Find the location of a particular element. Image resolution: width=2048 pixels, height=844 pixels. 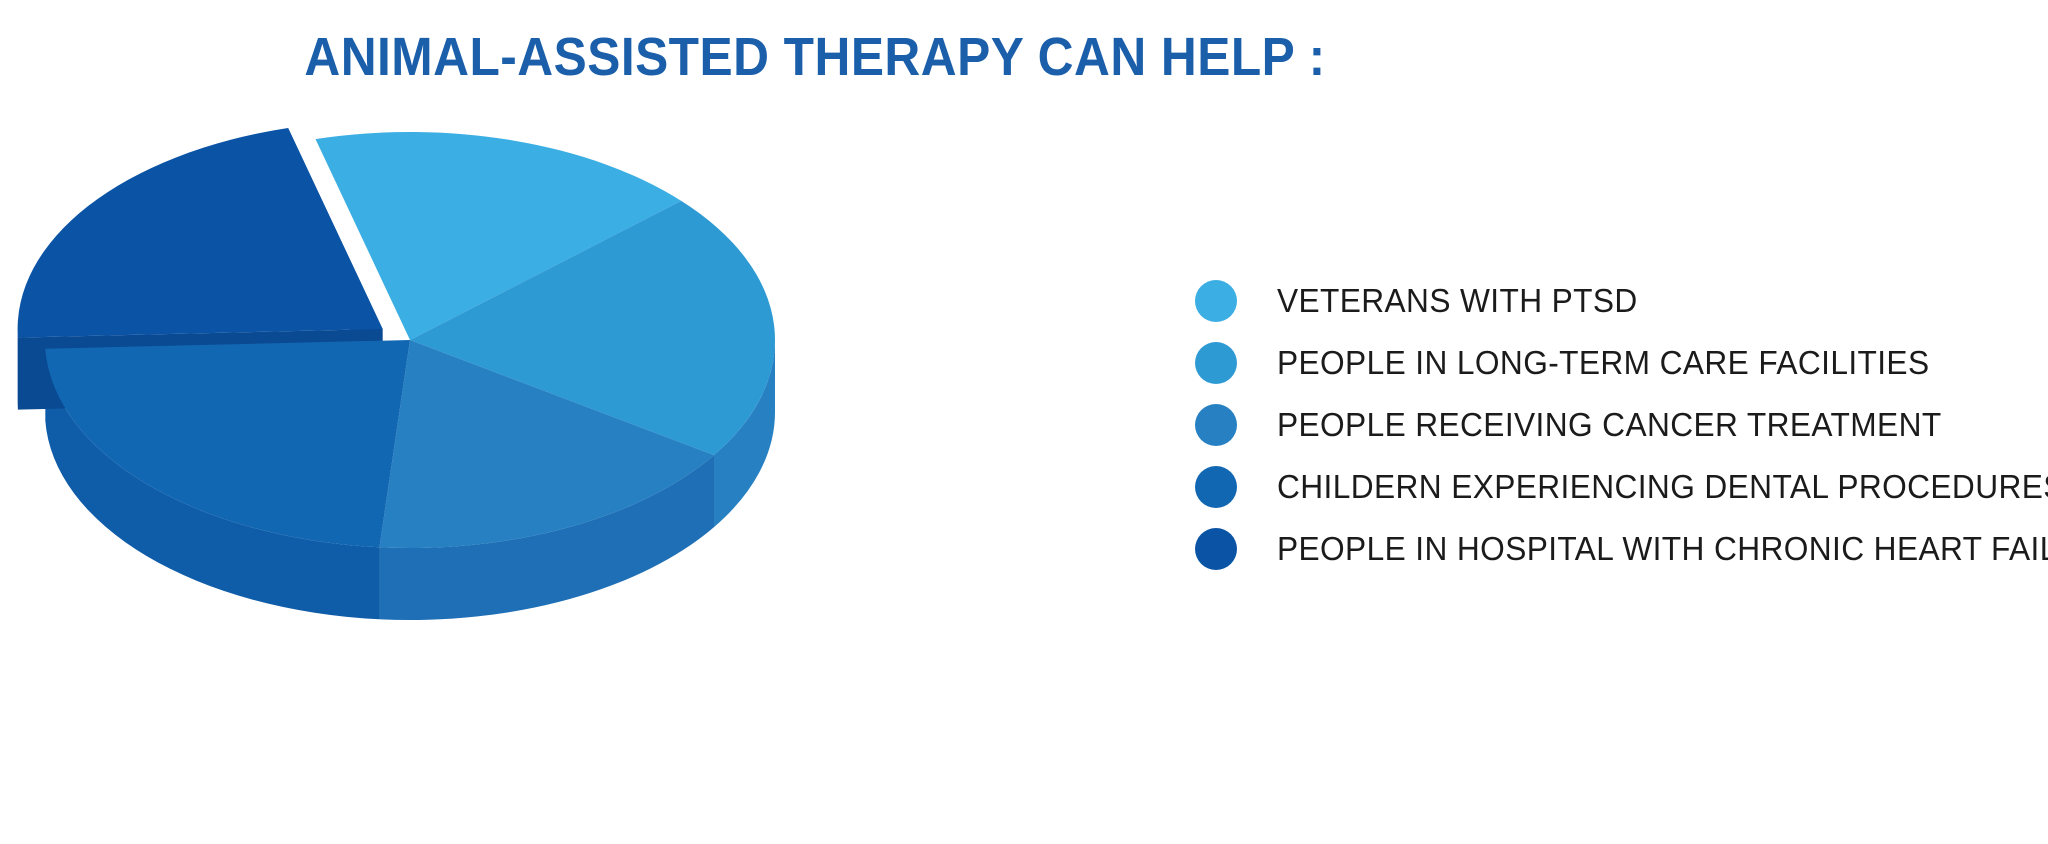

legend-item-3: CHILDERN EXPERIENCING DENTAL PROCEDURES is located at coordinates (1621, 487).